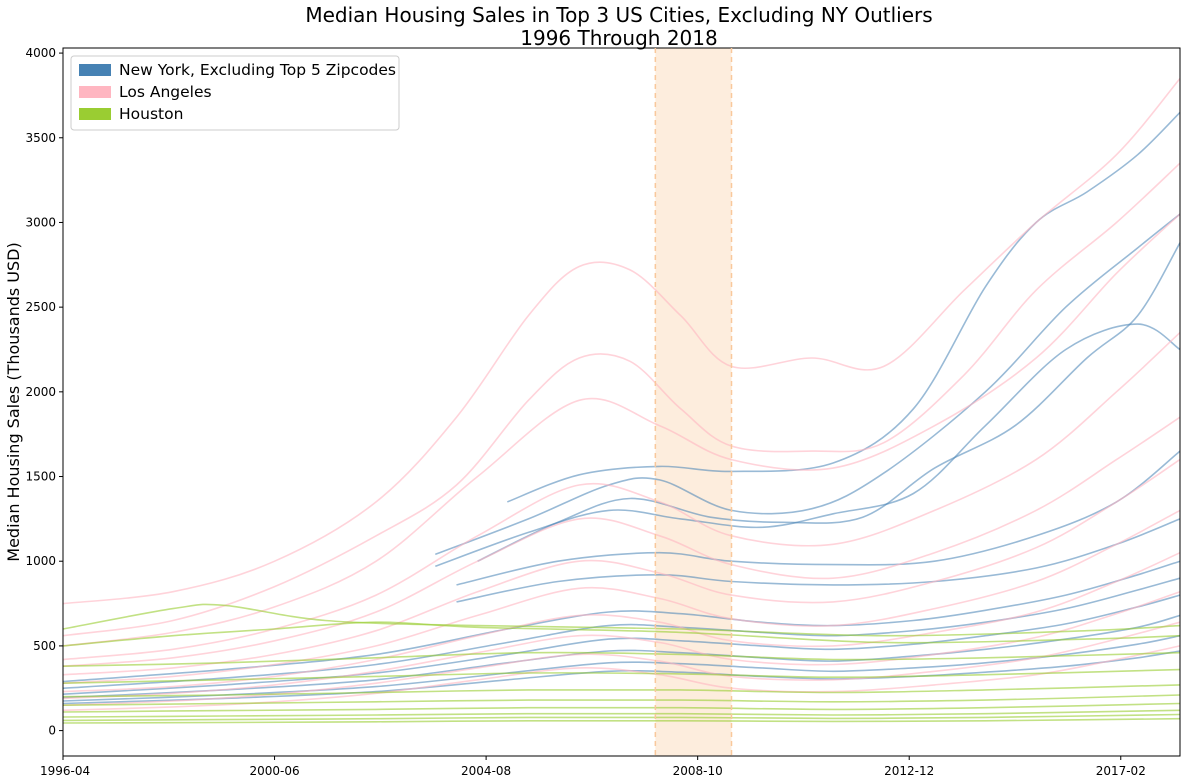 The height and width of the screenshot is (784, 1190). I want to click on y-tick-label: 4000, so click(40, 53).